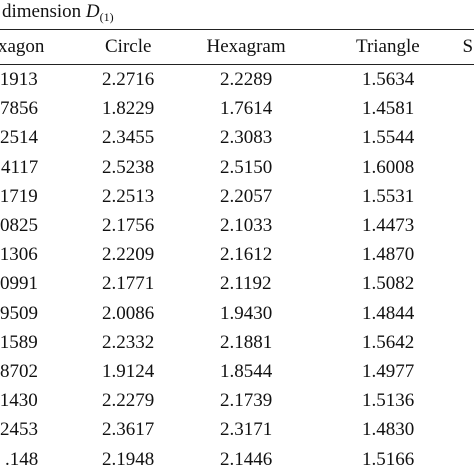 The height and width of the screenshot is (474, 474). I want to click on table-cell: 2.1756, so click(128, 225).